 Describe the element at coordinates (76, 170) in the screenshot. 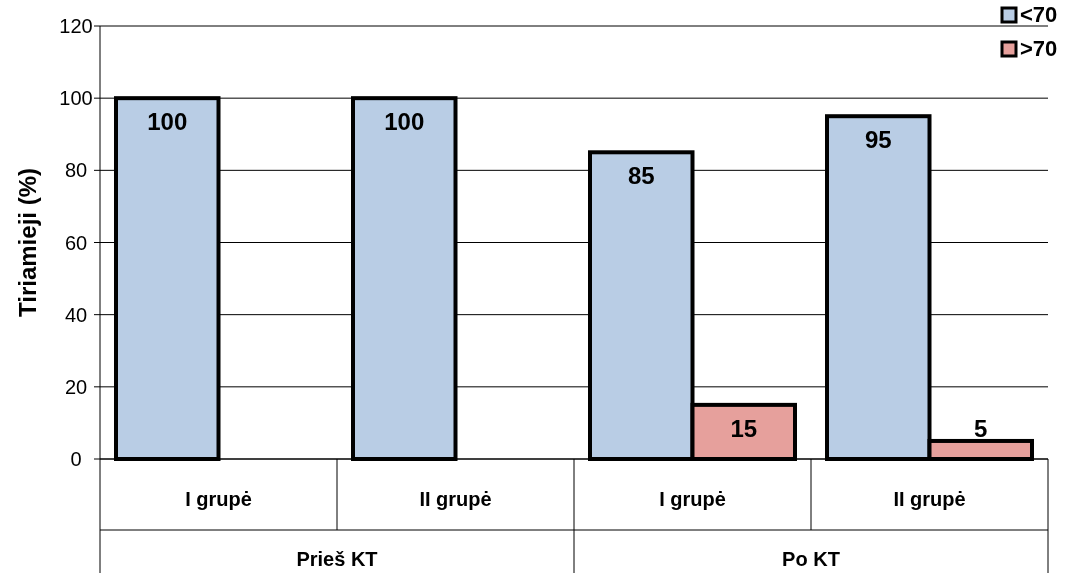

I see `y-tick-label: 80` at that location.